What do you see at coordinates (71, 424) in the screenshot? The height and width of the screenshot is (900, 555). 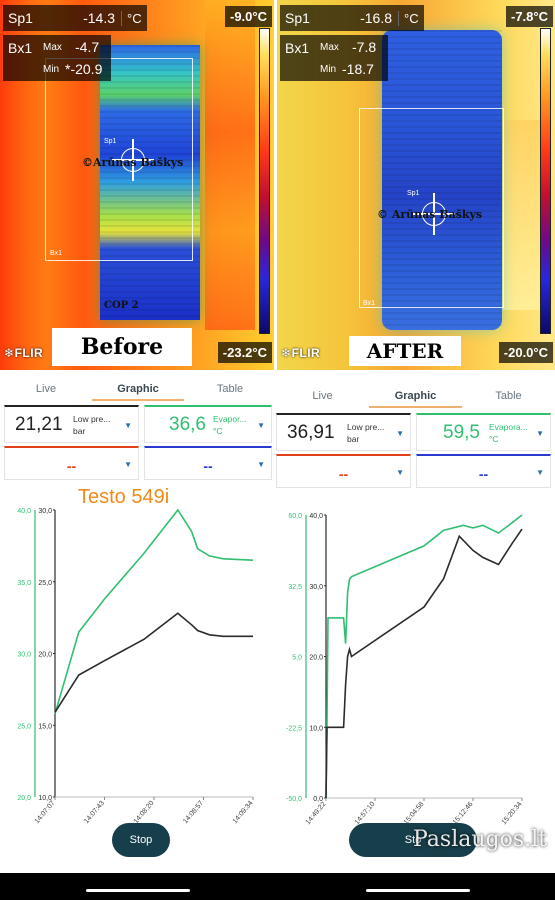 I see `pressure-field: 21,21 Low pre... bar ▼` at bounding box center [71, 424].